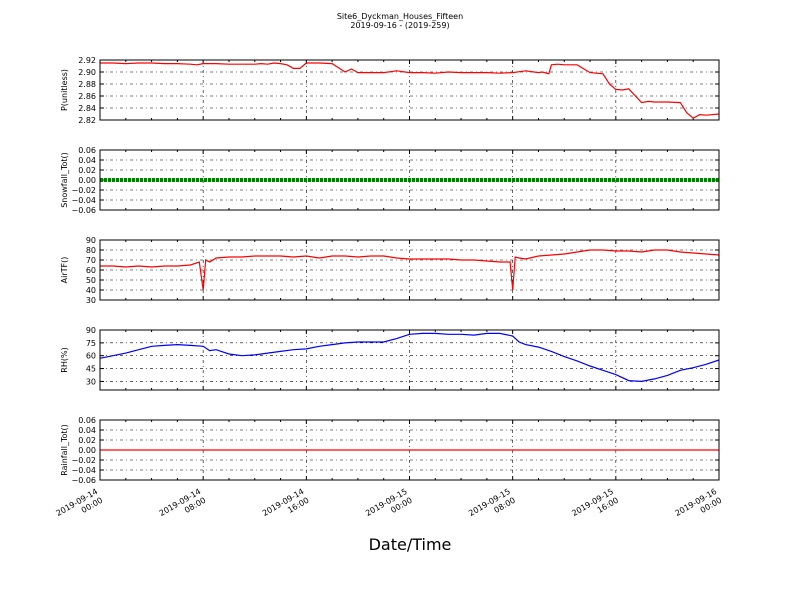  Describe the element at coordinates (87, 84) in the screenshot. I see `y-tick-label: 2.88` at that location.